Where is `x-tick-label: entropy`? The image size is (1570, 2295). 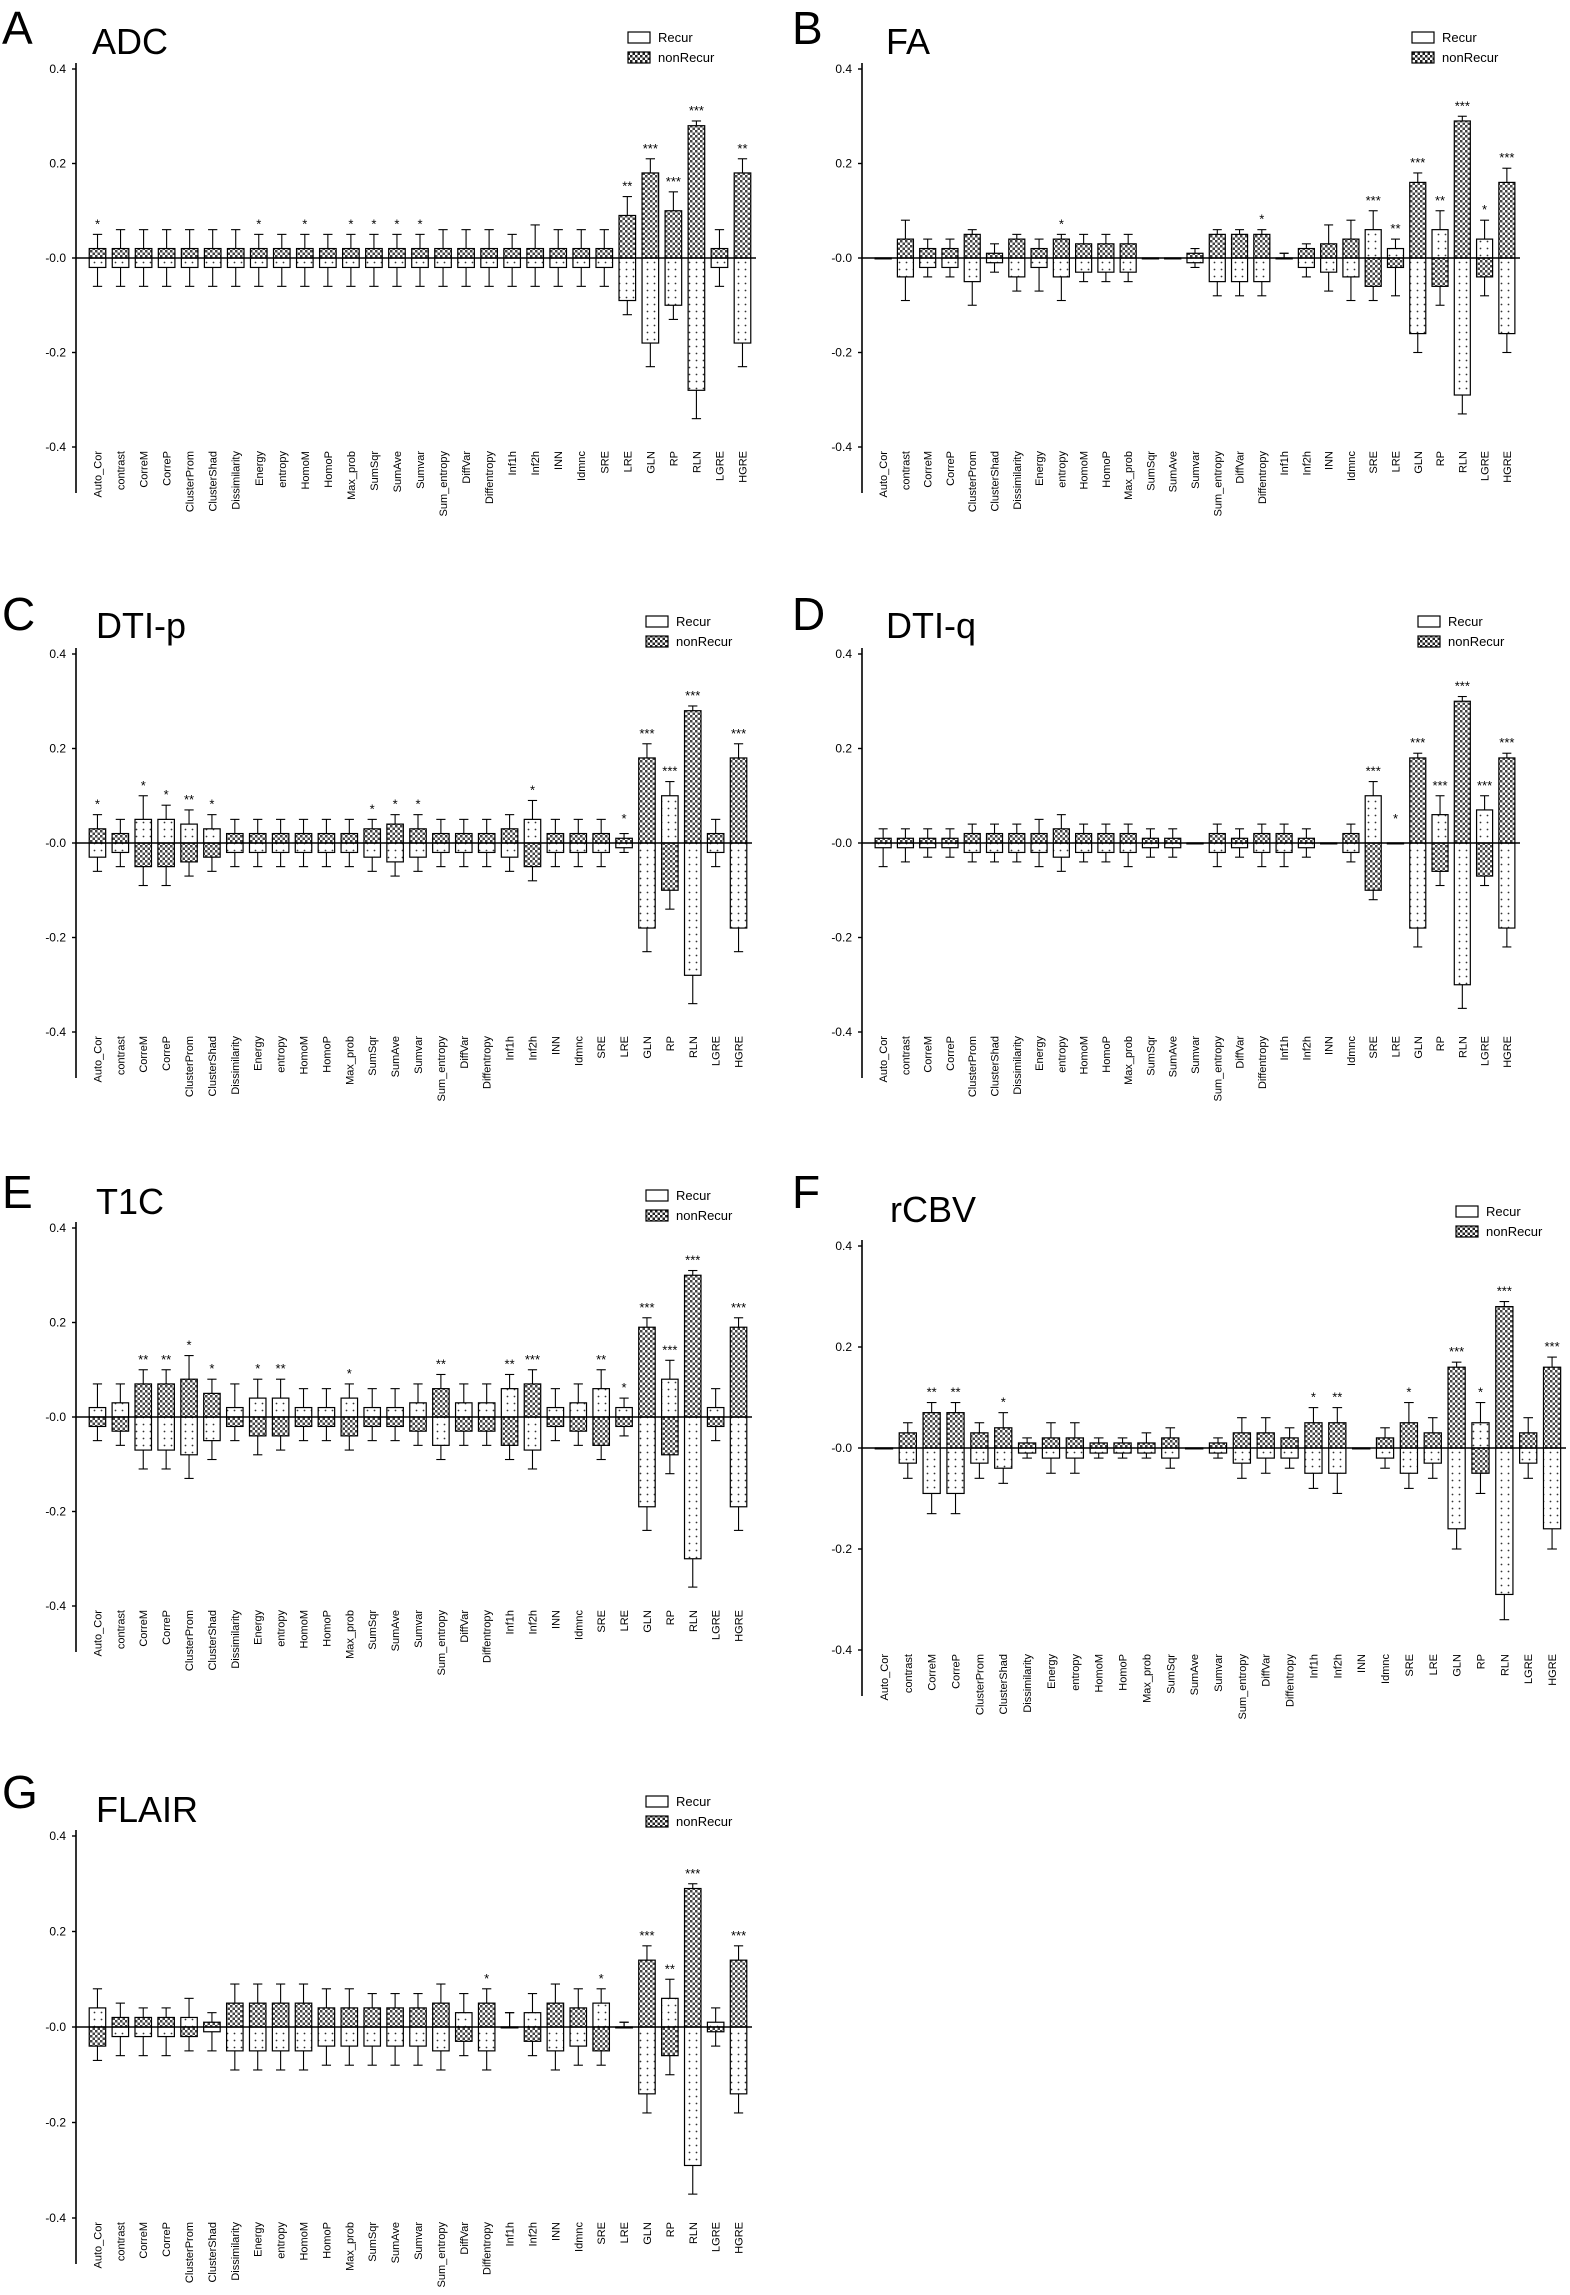
x-tick-label: entropy is located at coordinates (282, 2240).